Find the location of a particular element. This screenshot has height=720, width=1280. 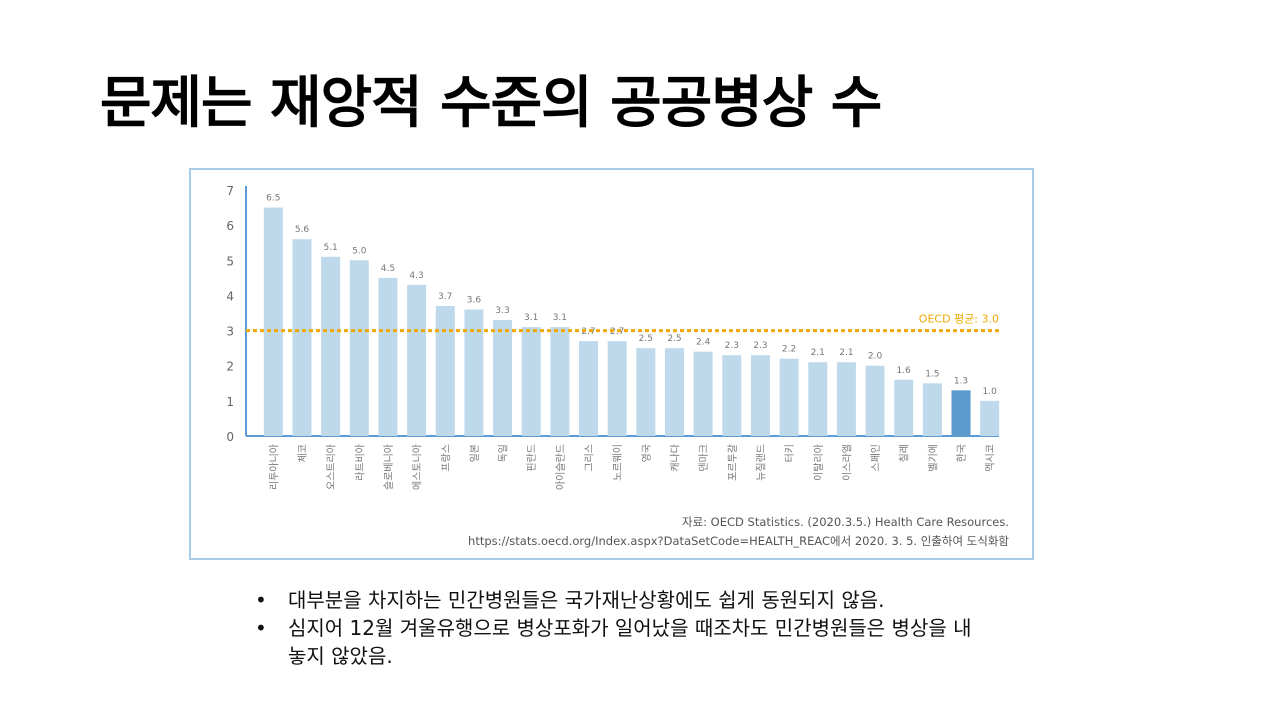

x-tick-label: 영국 is located at coordinates (647, 453).